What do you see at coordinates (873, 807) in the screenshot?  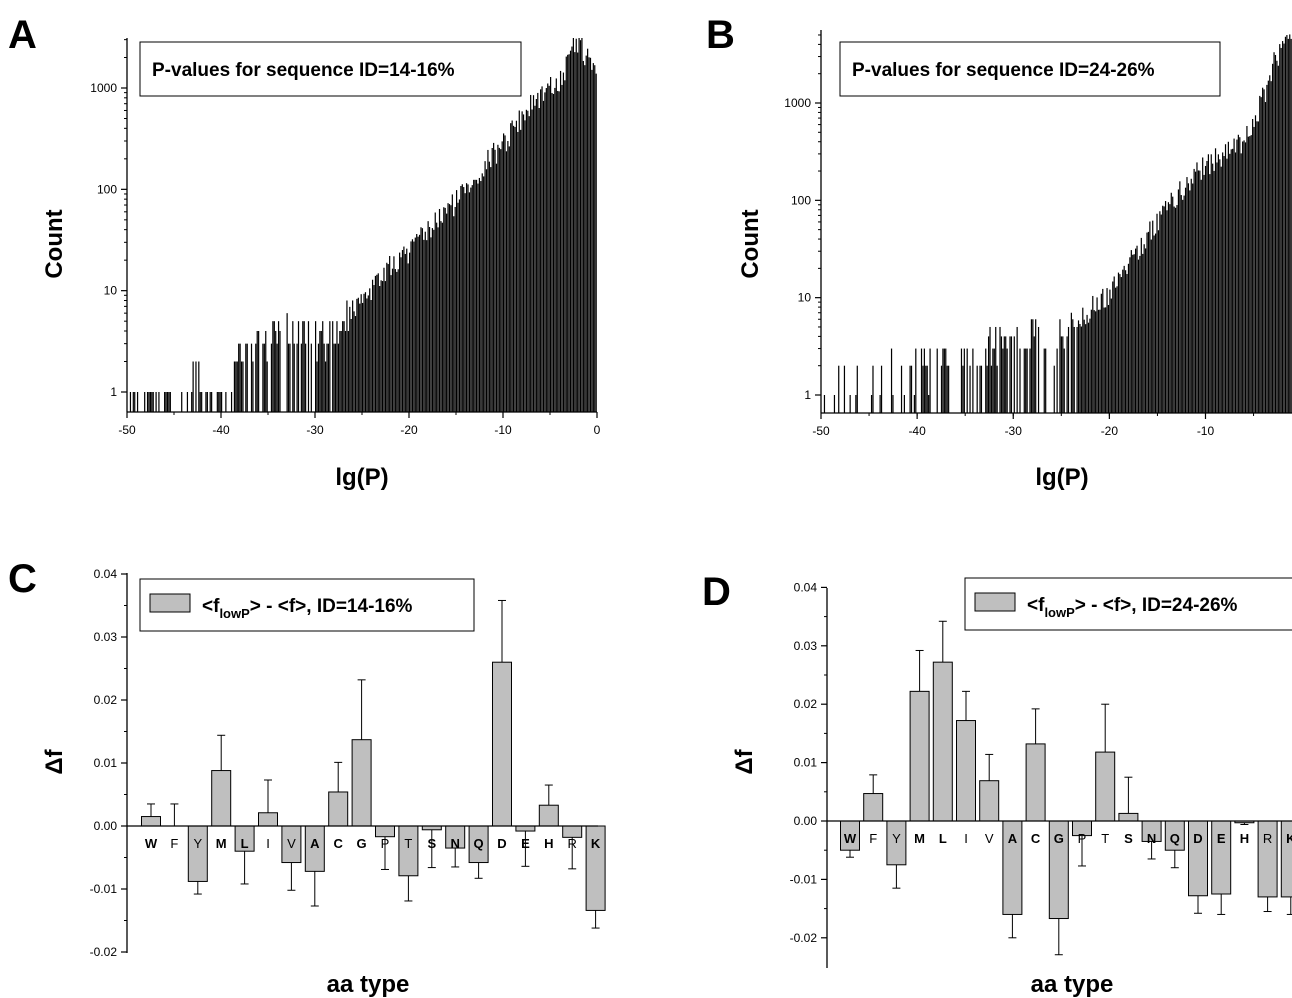 I see `bar-f` at bounding box center [873, 807].